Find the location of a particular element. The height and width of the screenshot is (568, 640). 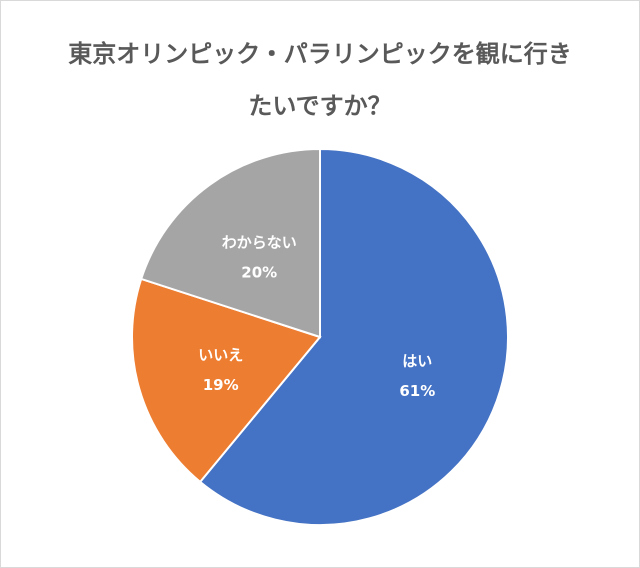

pie-labels: はい 61% いいえ 19% わからない 20% is located at coordinates (316, 316).